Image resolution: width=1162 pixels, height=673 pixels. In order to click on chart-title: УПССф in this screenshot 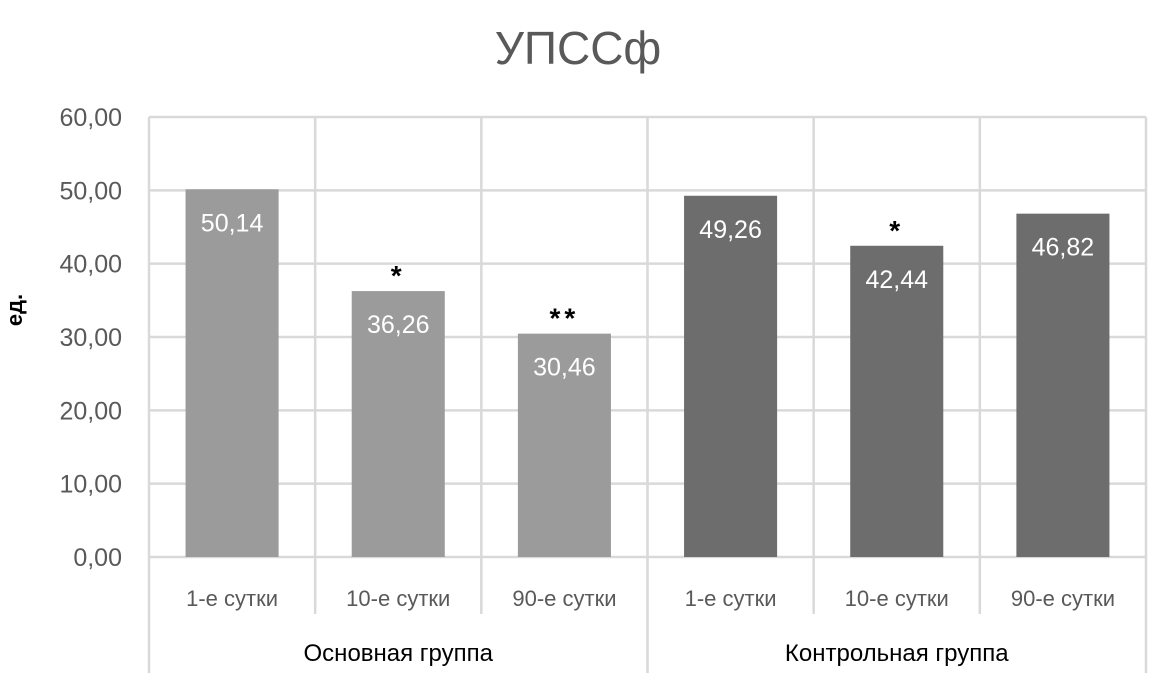, I will do `click(578, 48)`.